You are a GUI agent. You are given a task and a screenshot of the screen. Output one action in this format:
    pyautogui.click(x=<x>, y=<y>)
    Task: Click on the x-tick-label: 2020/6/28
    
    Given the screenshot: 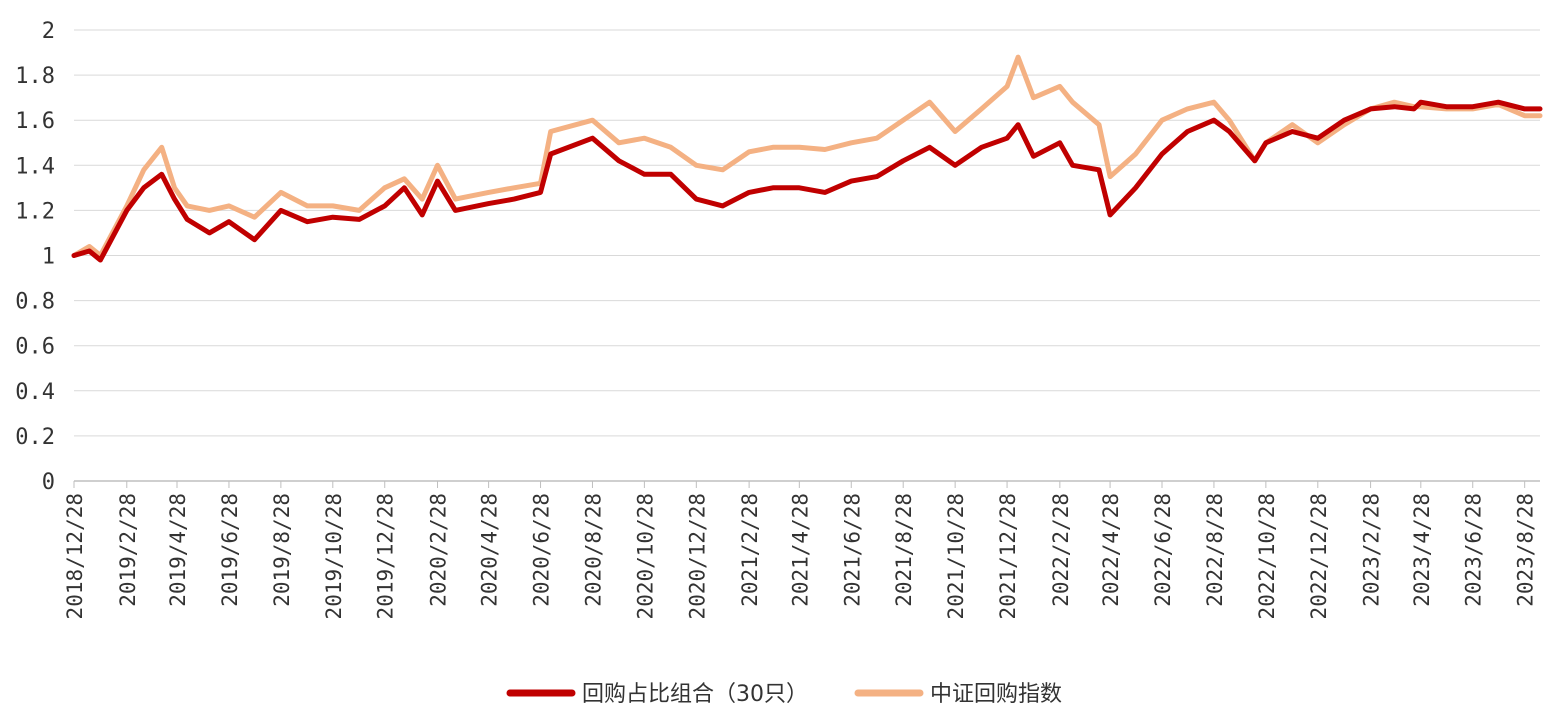 What is the action you would take?
    pyautogui.click(x=542, y=550)
    